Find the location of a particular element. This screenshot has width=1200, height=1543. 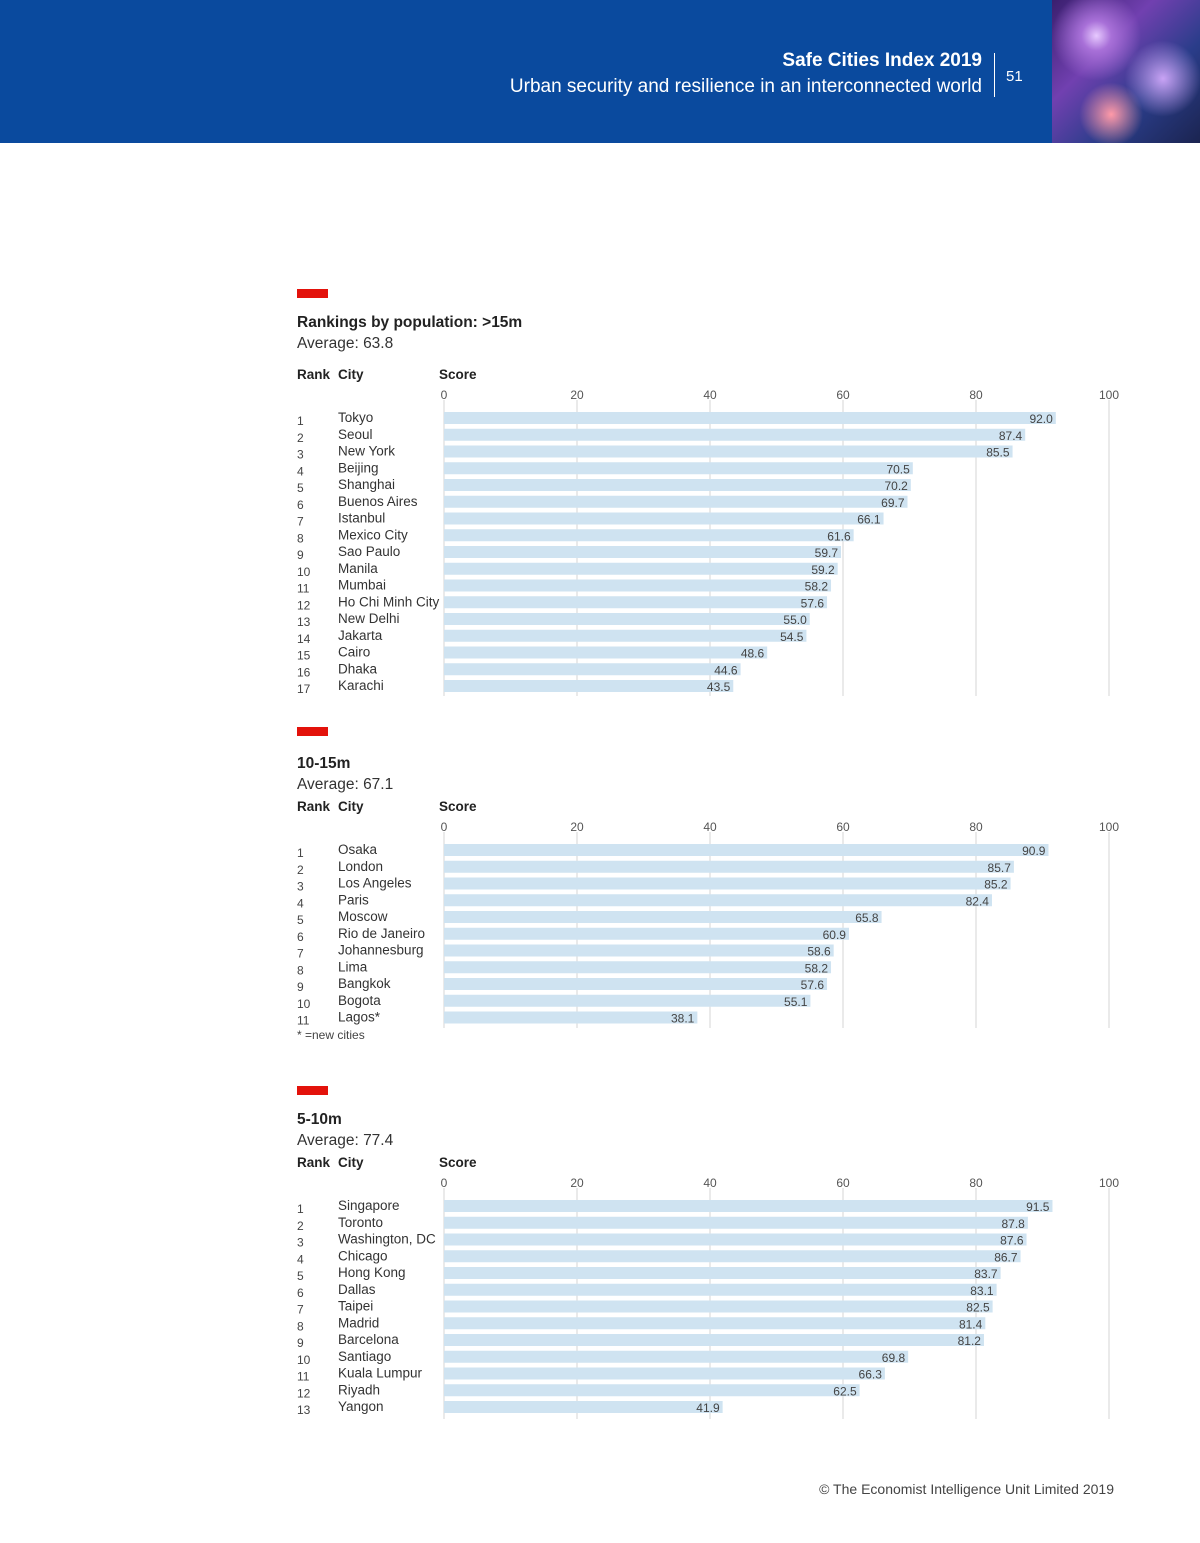

city-label: Rio de Janeiro is located at coordinates (381, 933).